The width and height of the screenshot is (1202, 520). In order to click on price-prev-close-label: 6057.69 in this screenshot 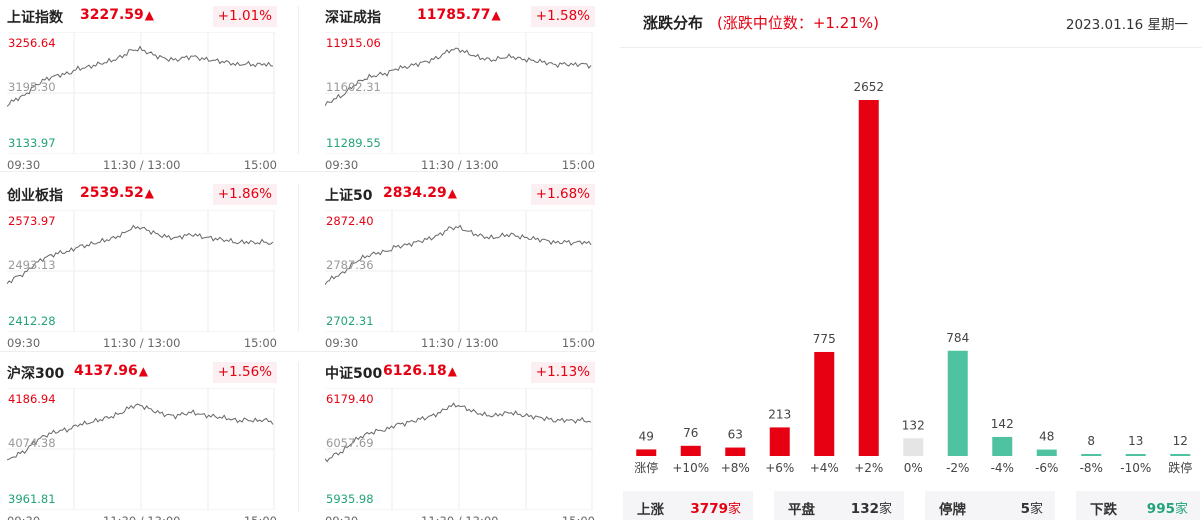, I will do `click(350, 443)`.